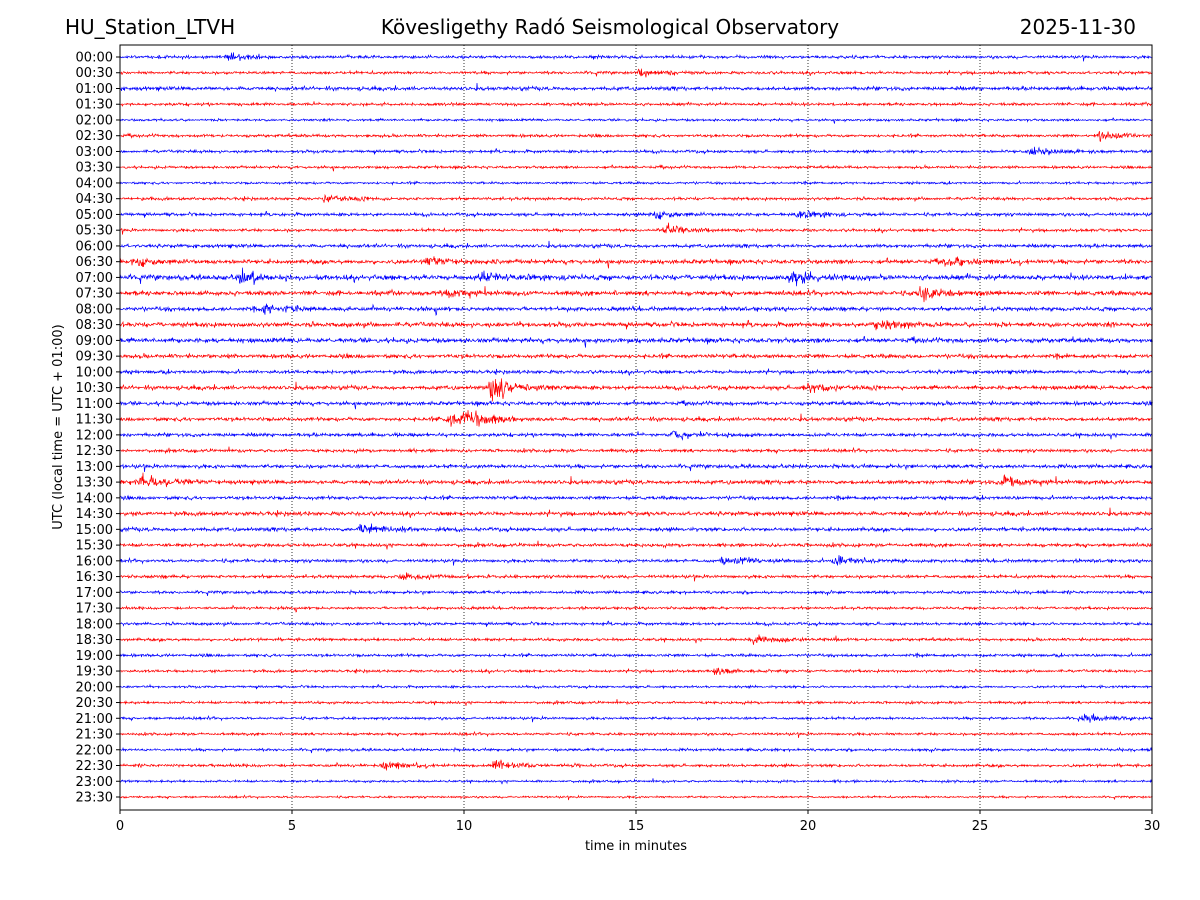  I want to click on x-tick-label: 15, so click(636, 826).